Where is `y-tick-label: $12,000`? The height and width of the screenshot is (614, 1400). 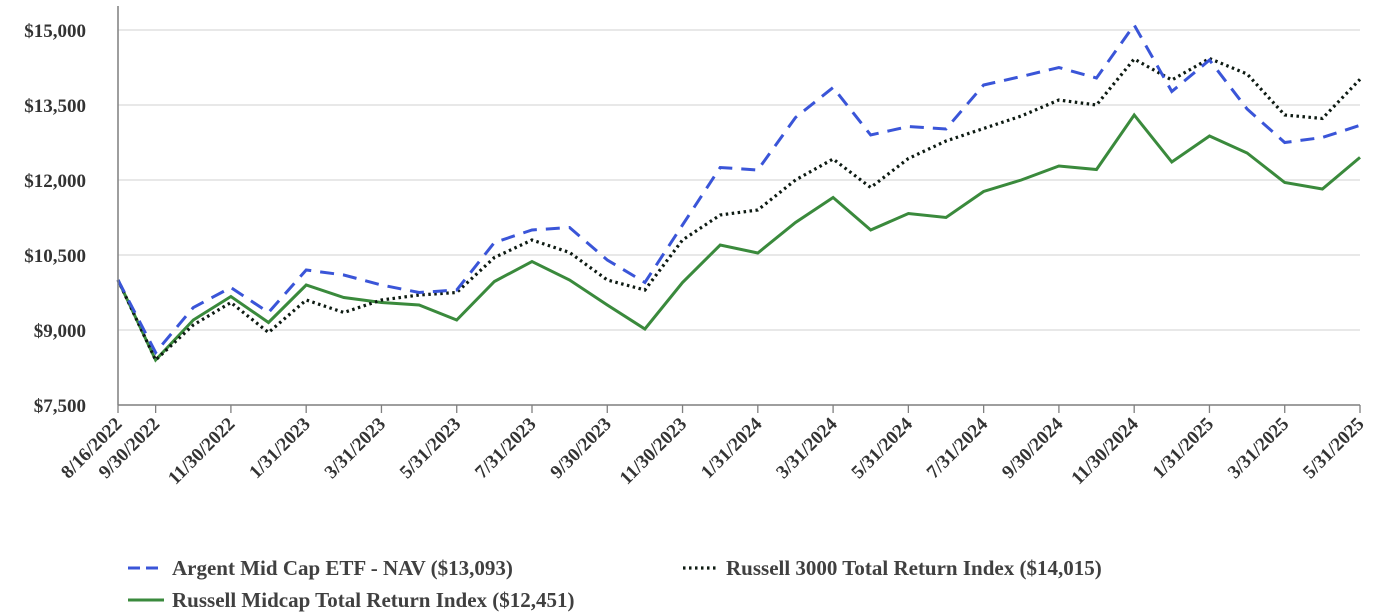
y-tick-label: $12,000 is located at coordinates (55, 181).